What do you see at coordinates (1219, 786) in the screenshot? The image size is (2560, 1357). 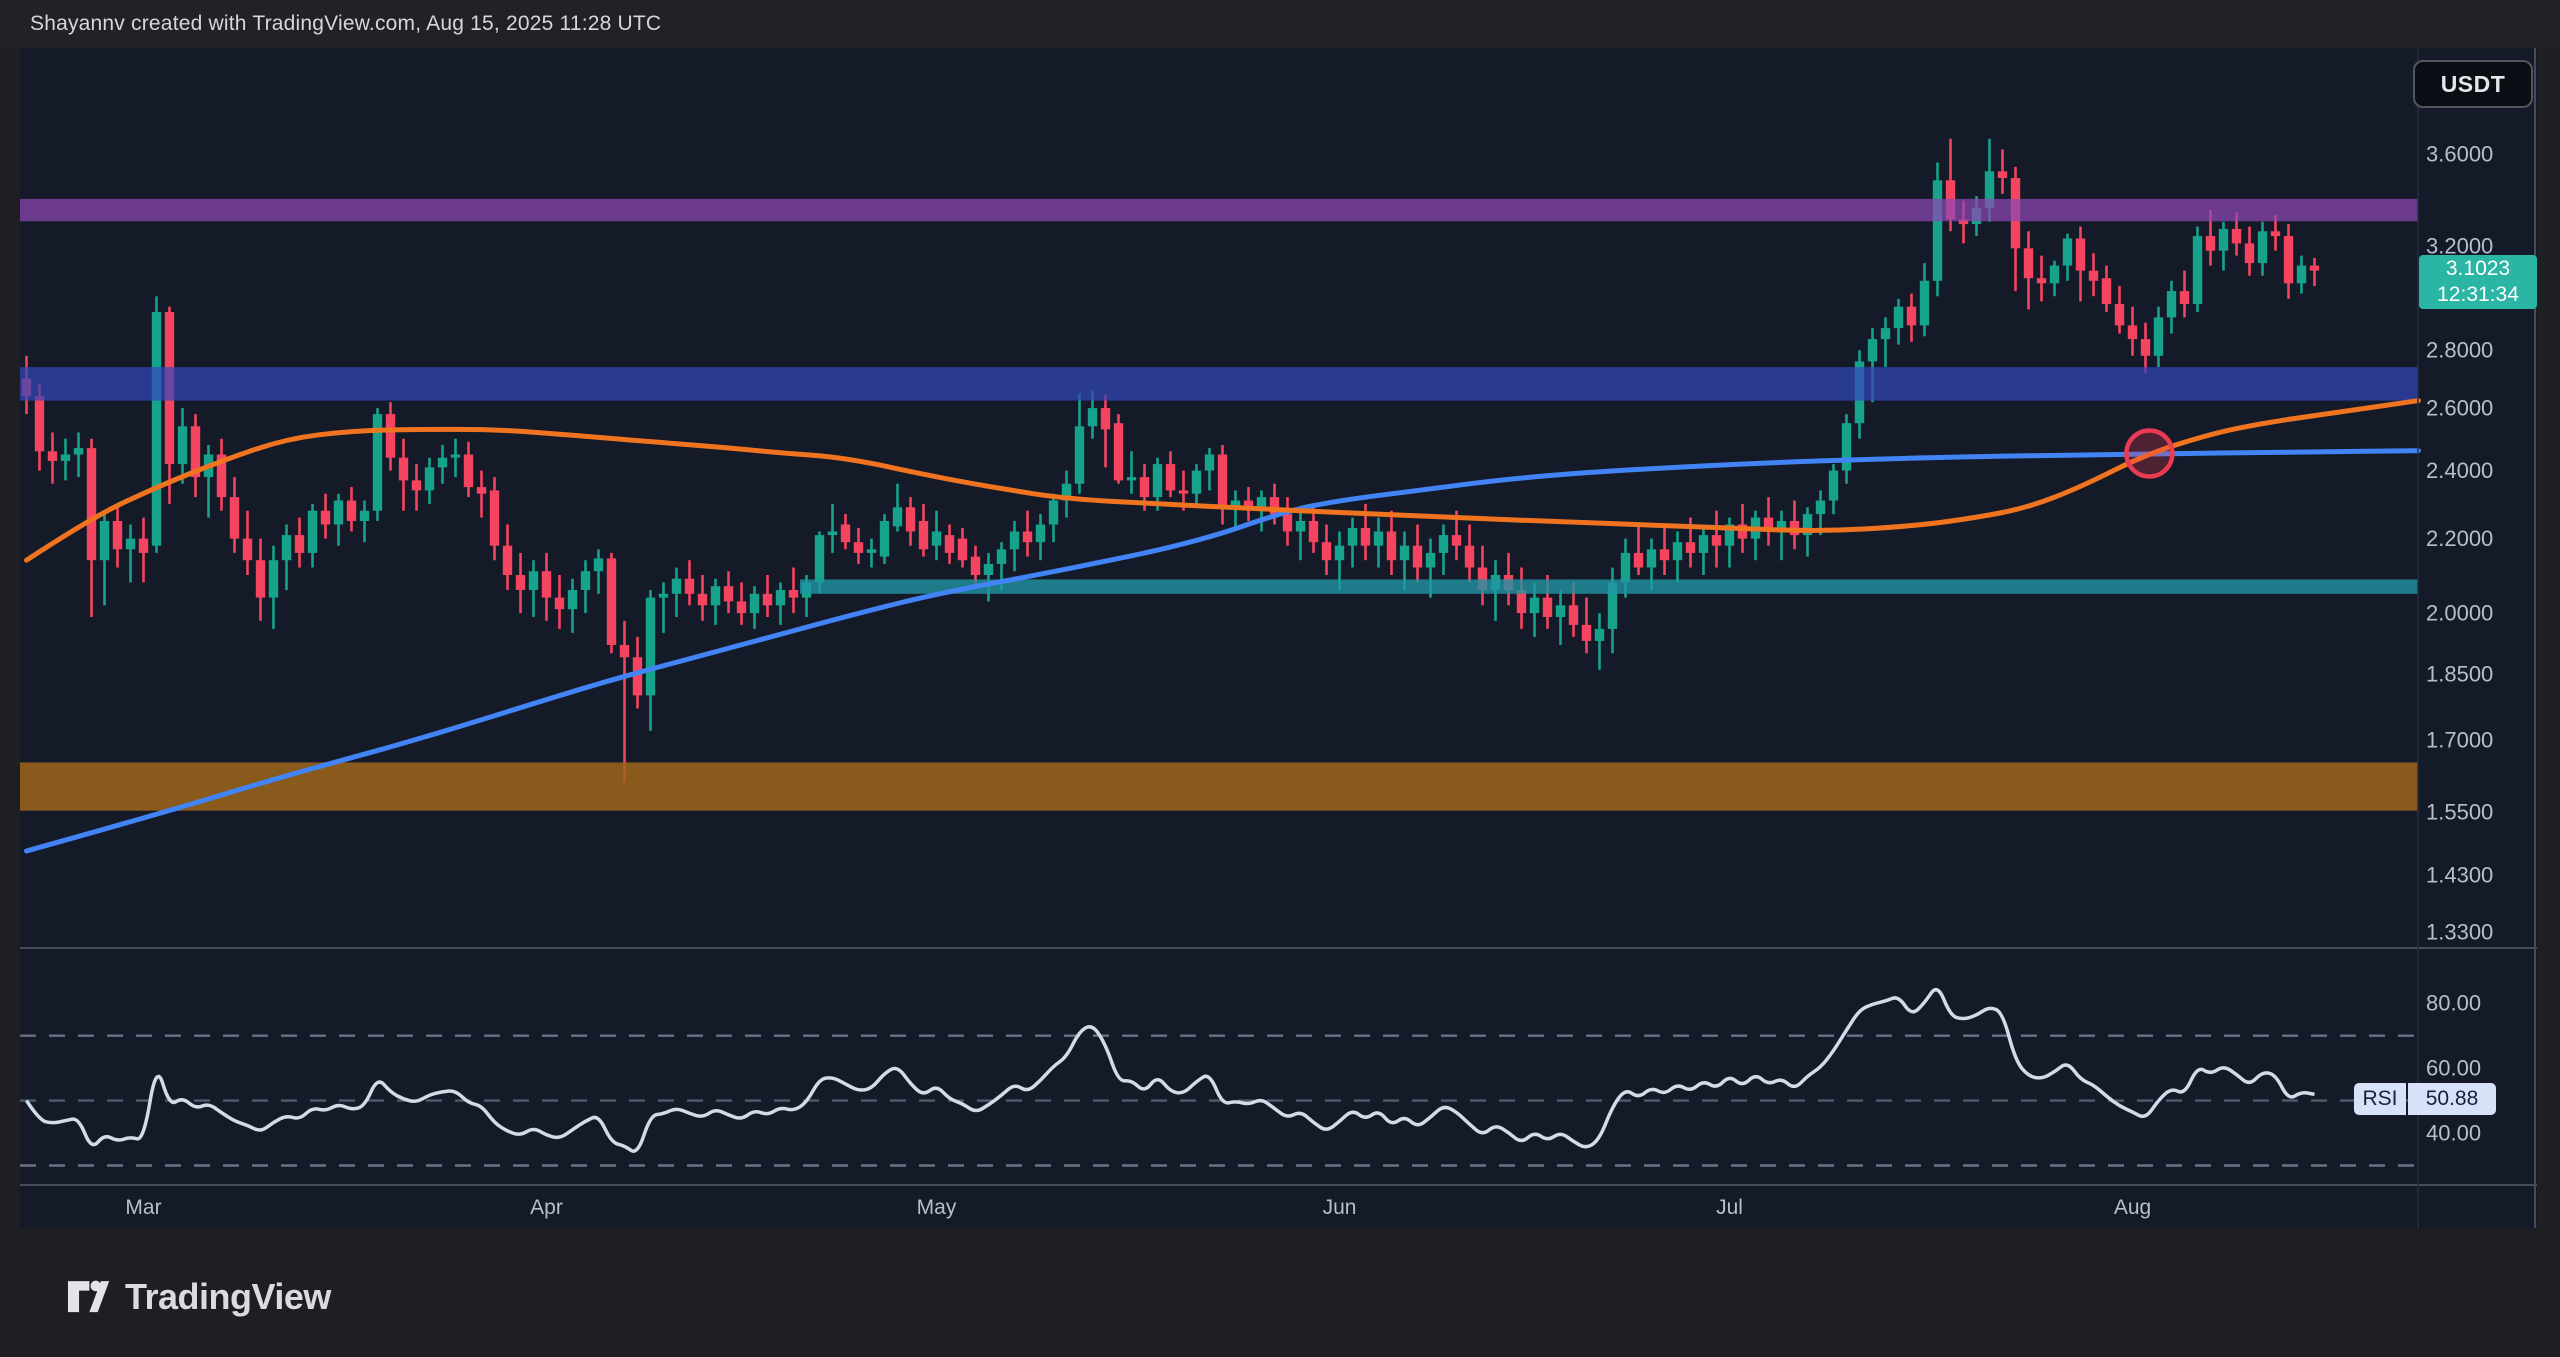 I see `support-zone-brown` at bounding box center [1219, 786].